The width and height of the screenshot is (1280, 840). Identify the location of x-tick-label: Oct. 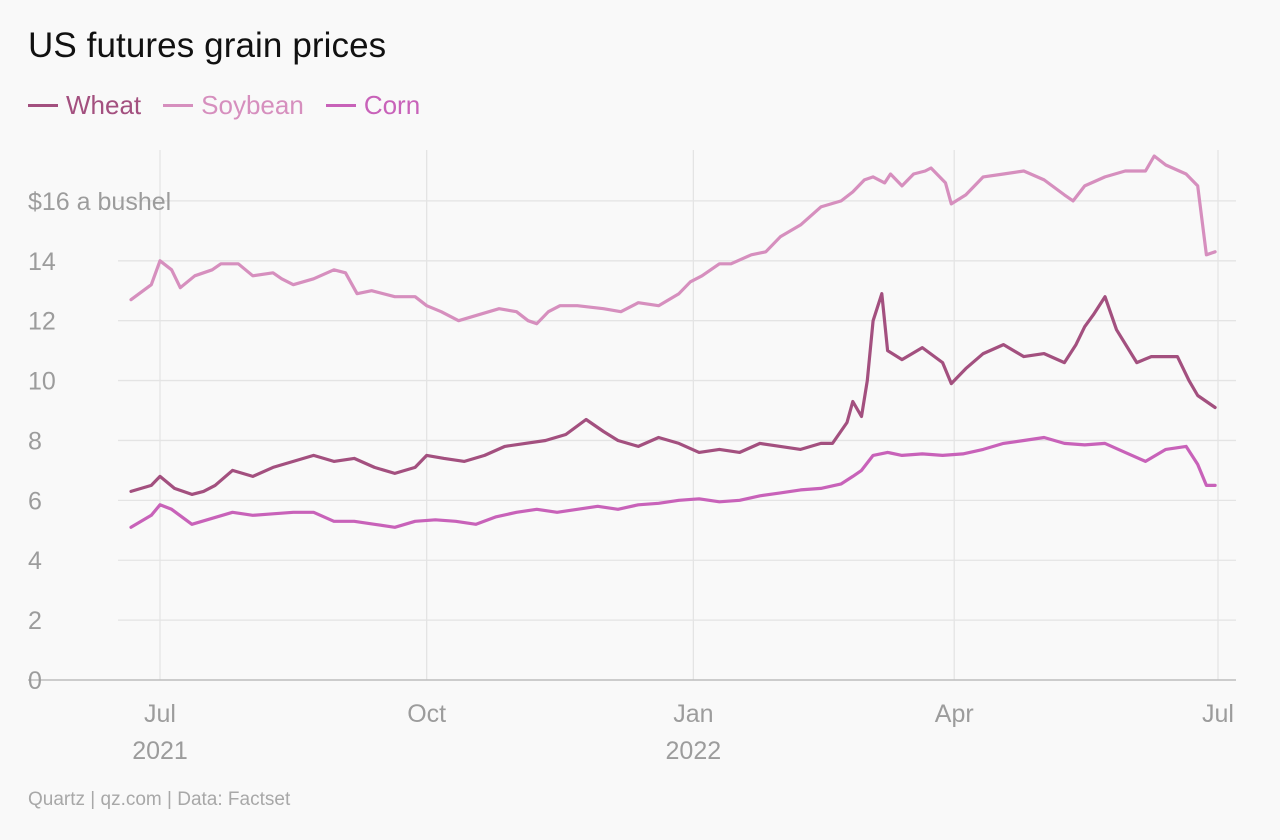
(426, 714).